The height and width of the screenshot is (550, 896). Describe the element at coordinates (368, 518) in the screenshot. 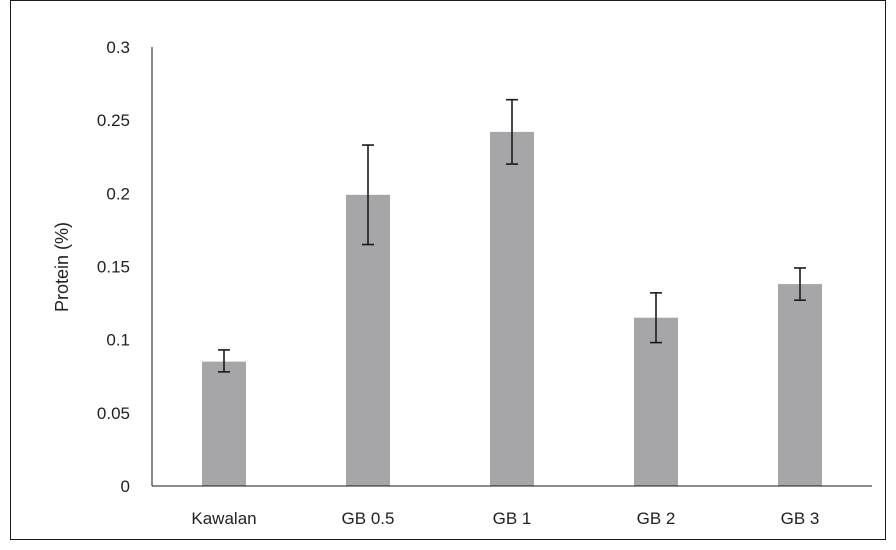

I see `x-tick-label: GB 0.5` at that location.